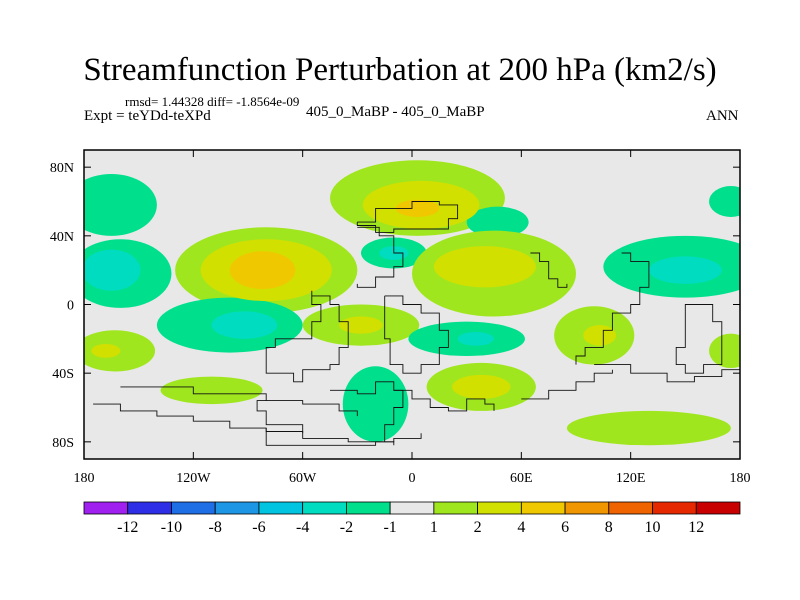  What do you see at coordinates (215, 527) in the screenshot?
I see `colorbar-label: -8` at bounding box center [215, 527].